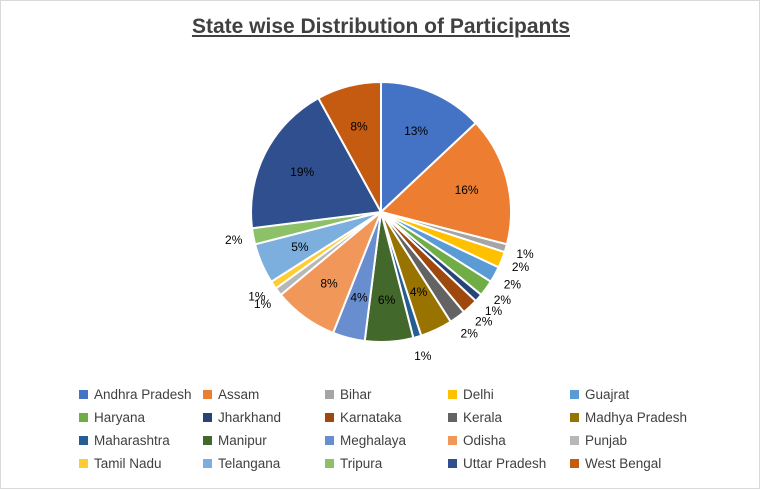  I want to click on legend-item-karnataka: Karnataka, so click(363, 417).